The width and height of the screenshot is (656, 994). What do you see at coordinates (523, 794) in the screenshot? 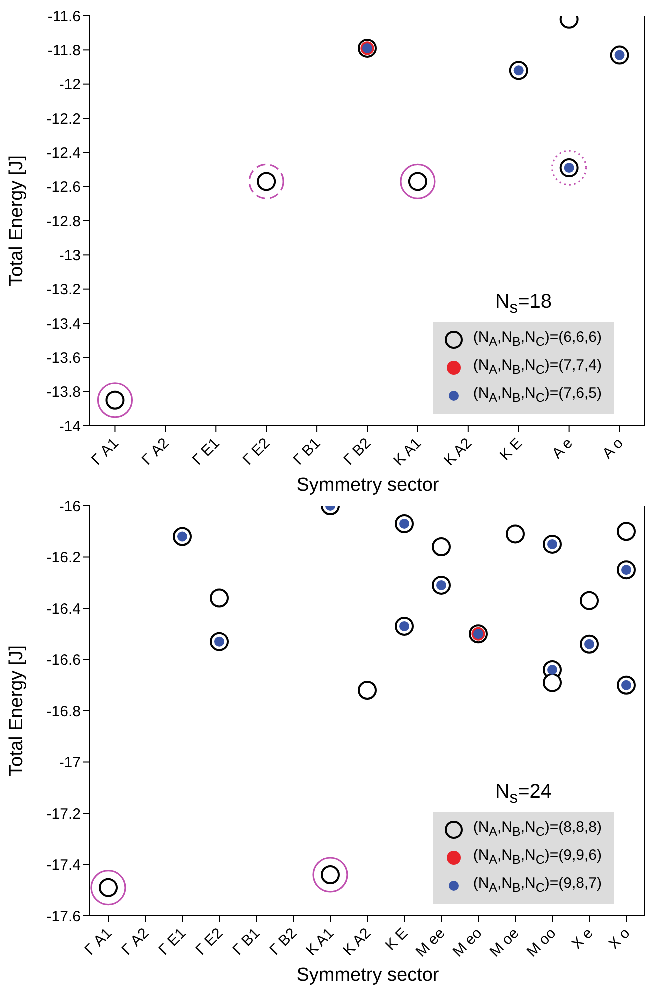
I see `legend-title: N$_{s}$=24` at bounding box center [523, 794].